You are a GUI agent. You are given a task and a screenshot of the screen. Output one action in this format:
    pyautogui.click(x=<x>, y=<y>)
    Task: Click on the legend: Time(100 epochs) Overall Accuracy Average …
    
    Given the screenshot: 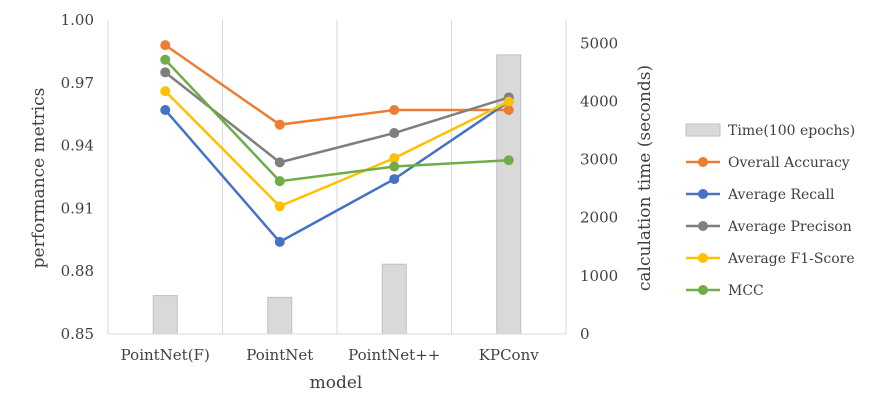 What is the action you would take?
    pyautogui.click(x=770, y=211)
    